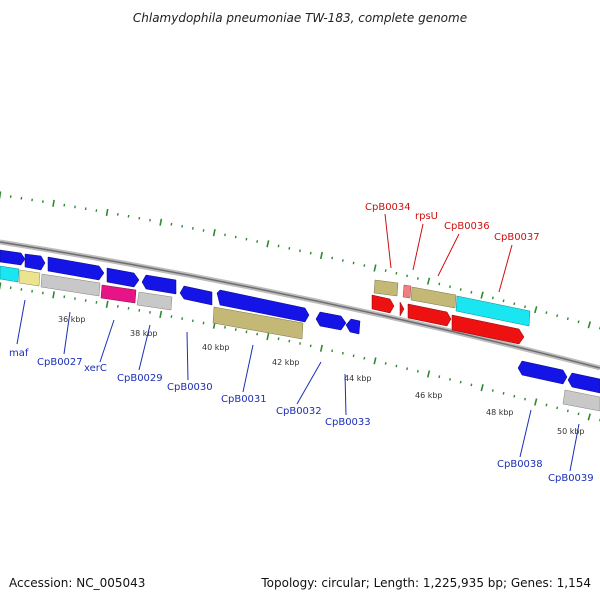 This screenshot has height=600, width=600. I want to click on gene-label: CpB0032, so click(299, 411).